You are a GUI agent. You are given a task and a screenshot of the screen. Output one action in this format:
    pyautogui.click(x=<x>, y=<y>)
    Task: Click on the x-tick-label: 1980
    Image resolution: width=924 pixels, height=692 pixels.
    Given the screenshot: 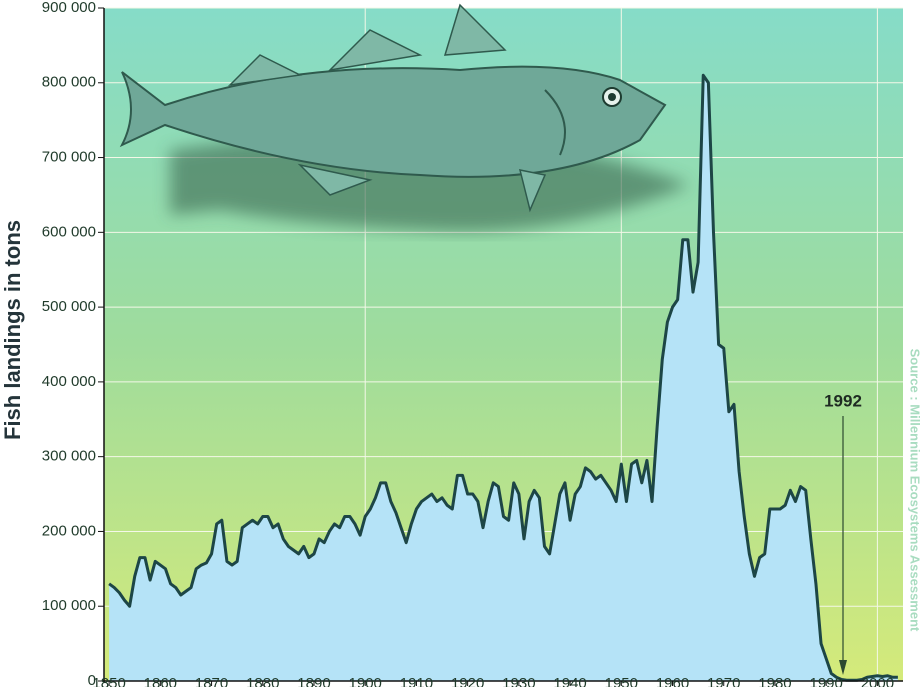 What is the action you would take?
    pyautogui.click(x=774, y=681)
    